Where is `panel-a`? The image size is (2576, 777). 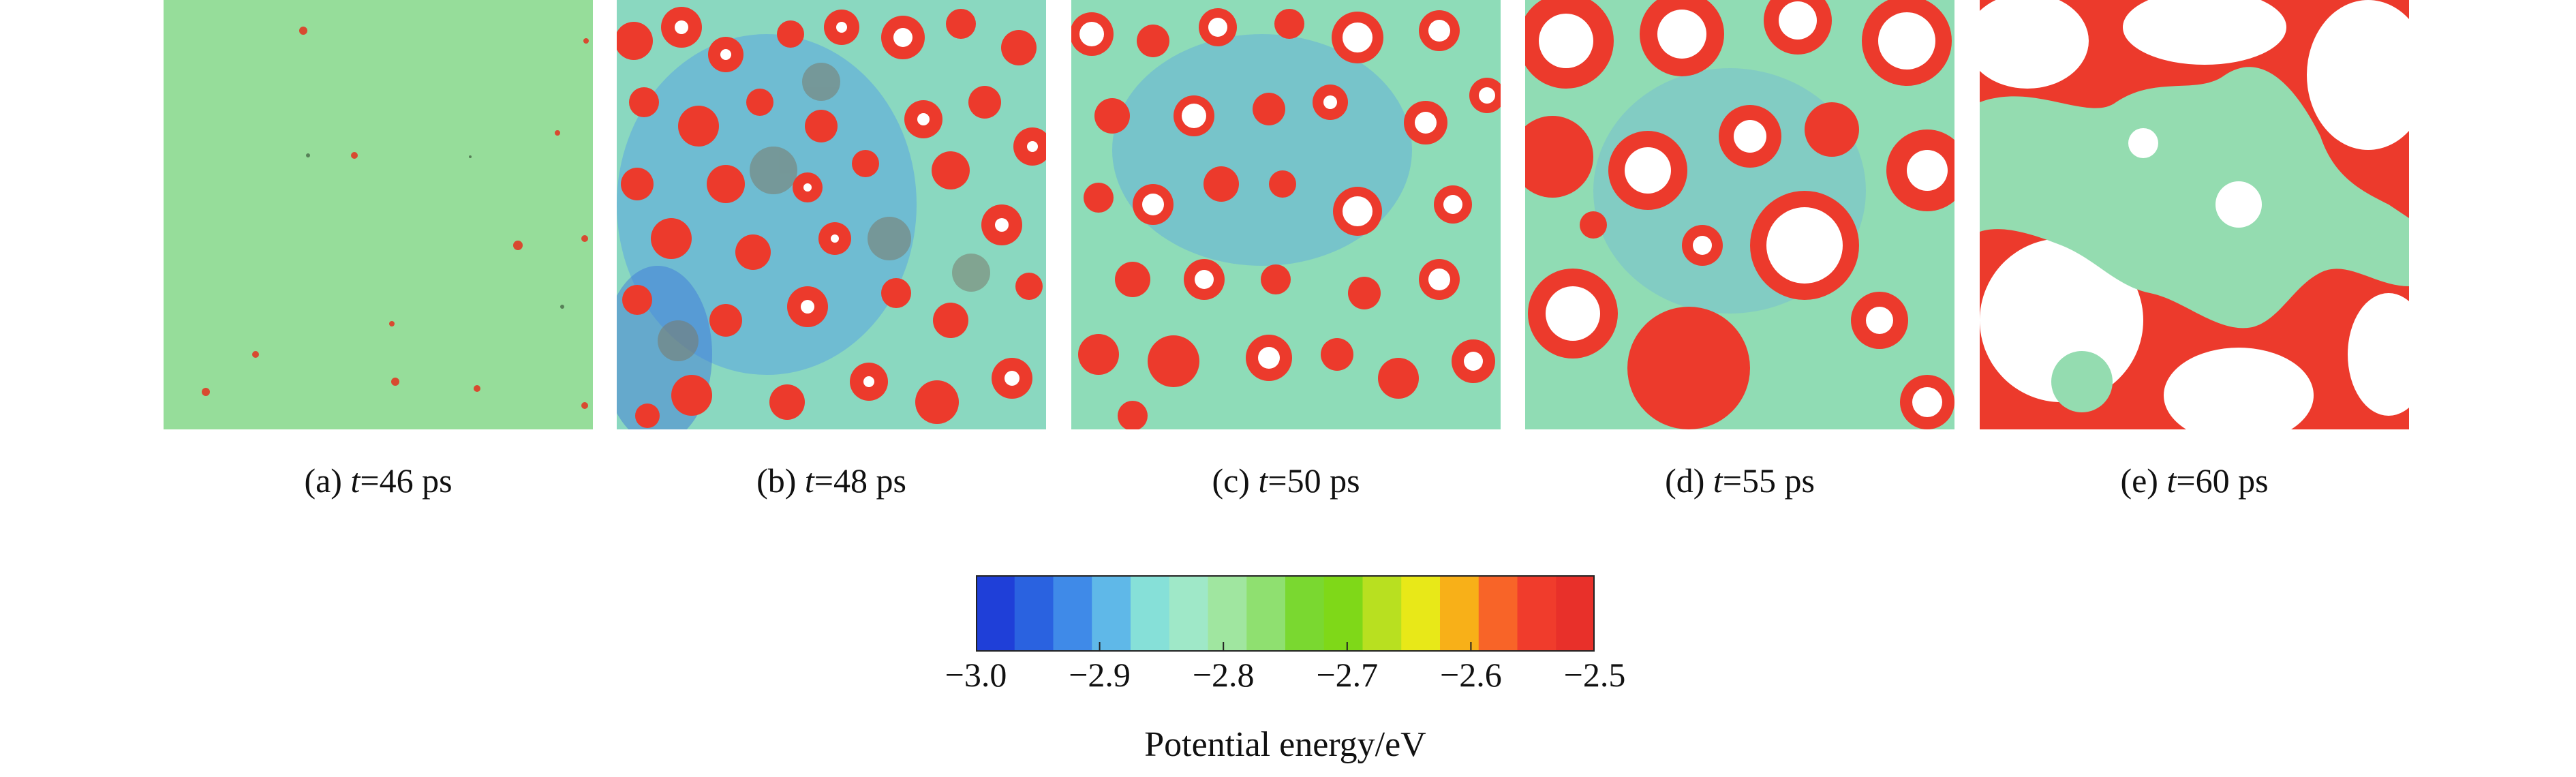
panel-a is located at coordinates (379, 214).